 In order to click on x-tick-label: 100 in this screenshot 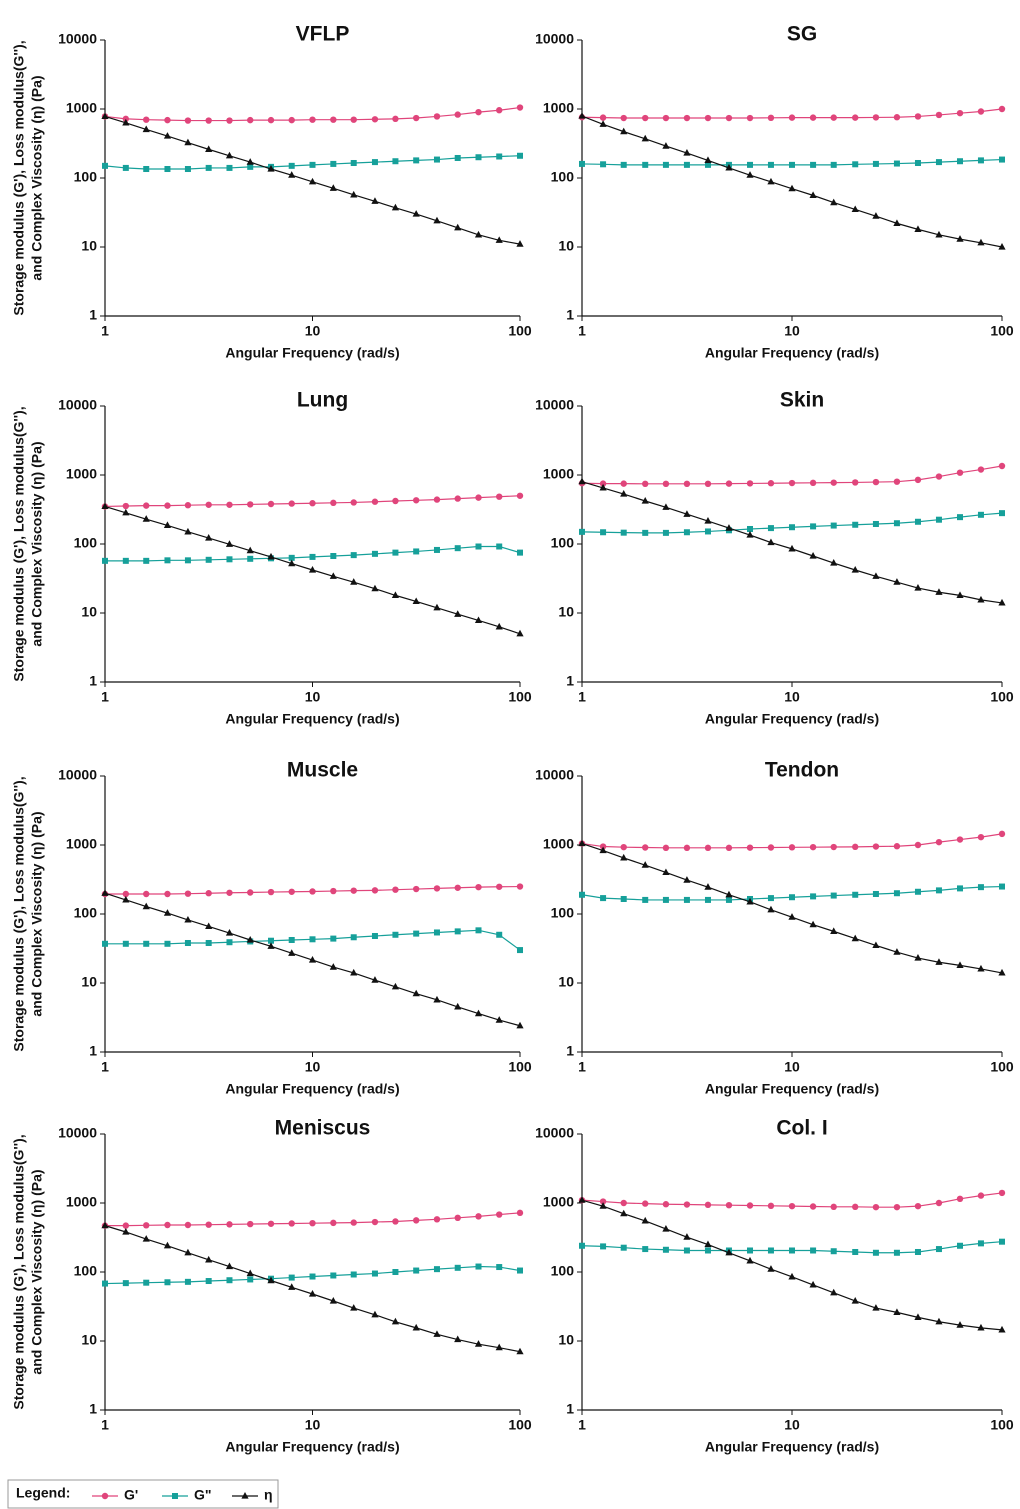, I will do `click(1002, 331)`.